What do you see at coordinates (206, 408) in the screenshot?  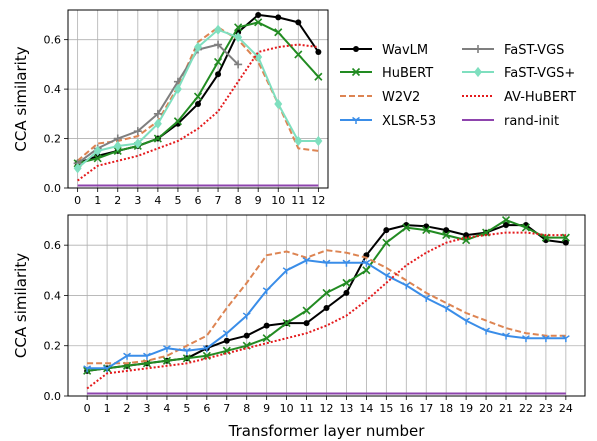 I see `x-tick-label: 6` at bounding box center [206, 408].